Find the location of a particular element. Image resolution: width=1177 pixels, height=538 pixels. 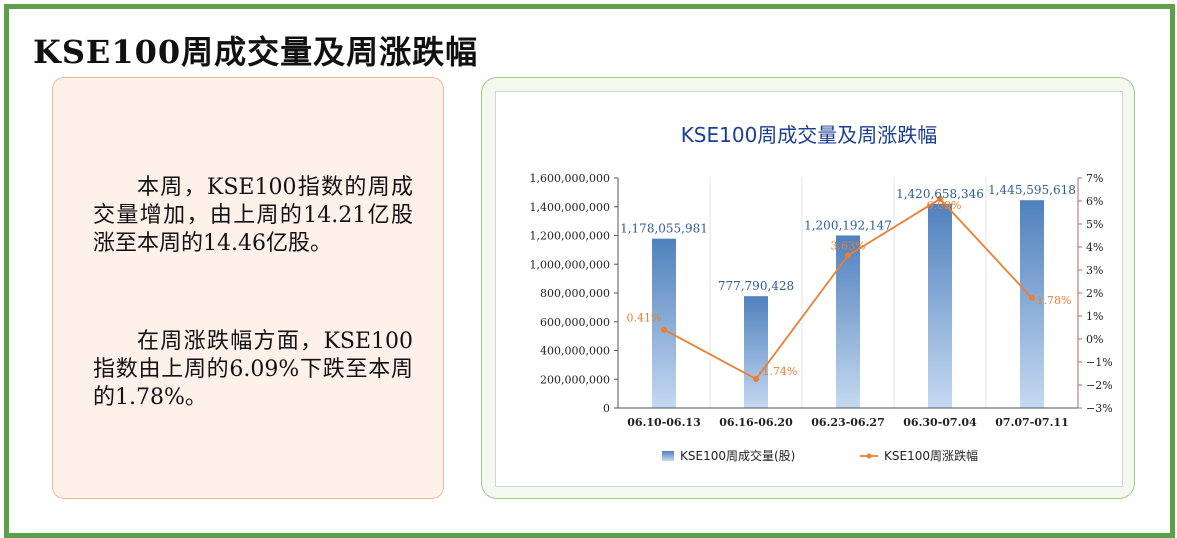

left-axis-tick-label: 200,000,000 is located at coordinates (575, 379).